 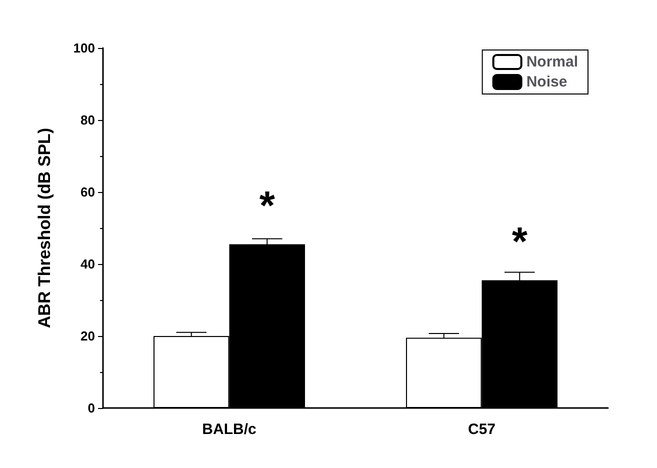 What do you see at coordinates (552, 62) in the screenshot?
I see `legend-label: Normal` at bounding box center [552, 62].